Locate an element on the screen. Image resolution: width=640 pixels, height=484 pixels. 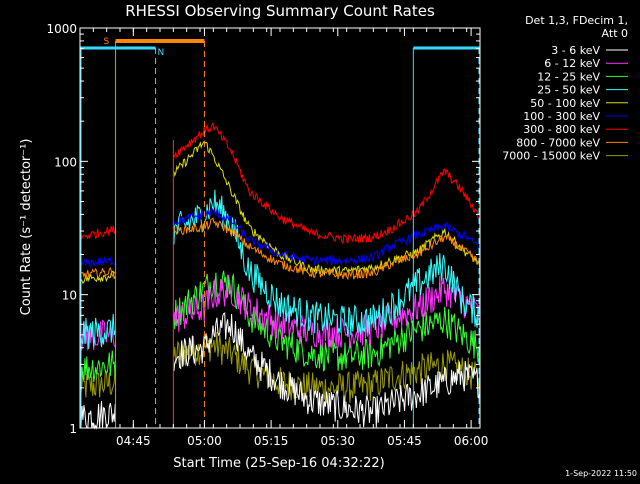
legend-label: 300 - 800 keV is located at coordinates (561, 129).